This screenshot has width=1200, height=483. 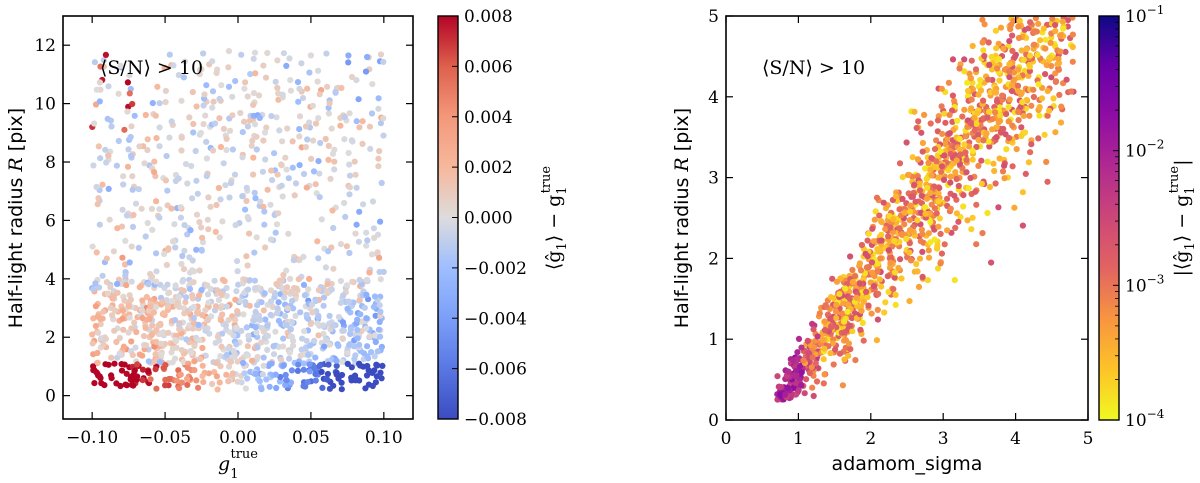 I want to click on left-annotation: ⟨S/N⟩ > 10, so click(x=151, y=68).